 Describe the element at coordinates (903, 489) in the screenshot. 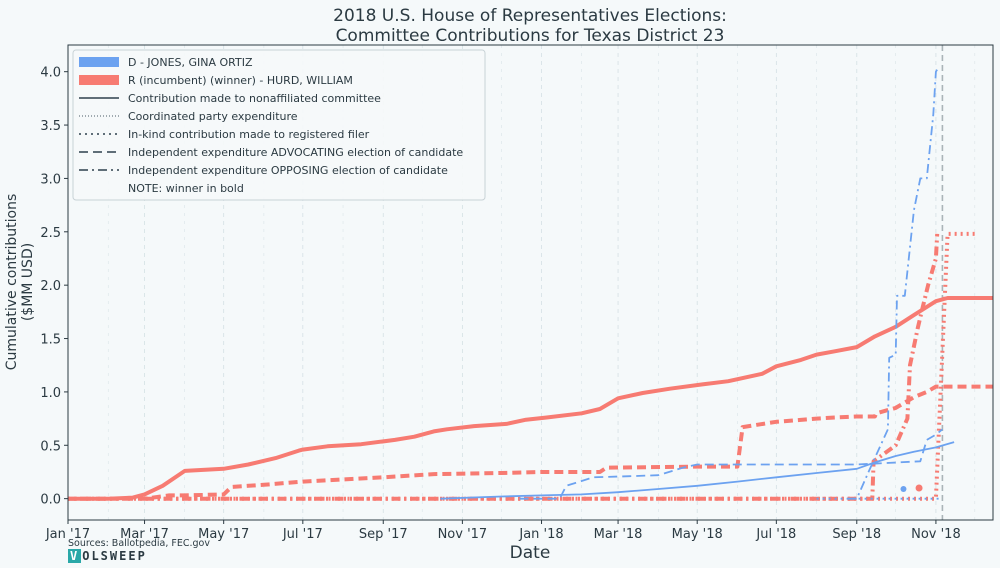

I see `series-d-coordinated-party-expenditure-point` at that location.